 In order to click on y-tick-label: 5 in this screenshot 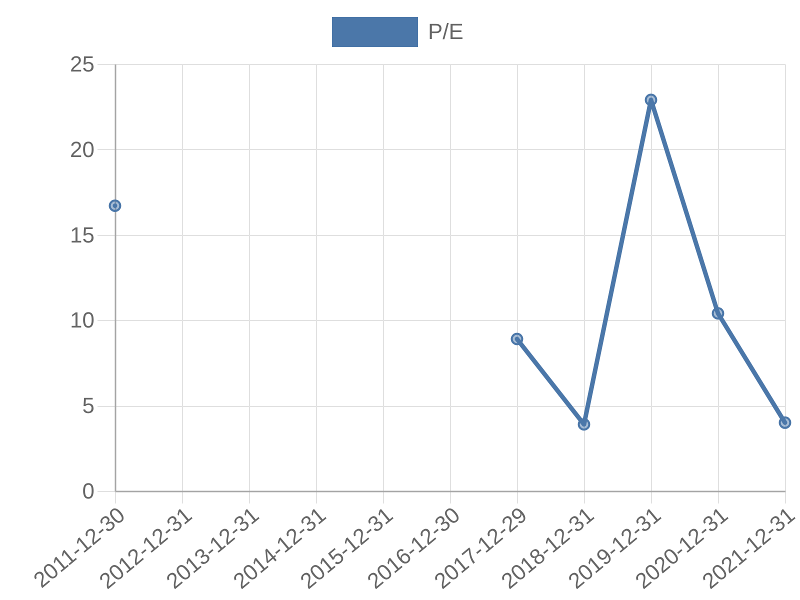, I will do `click(88, 405)`.